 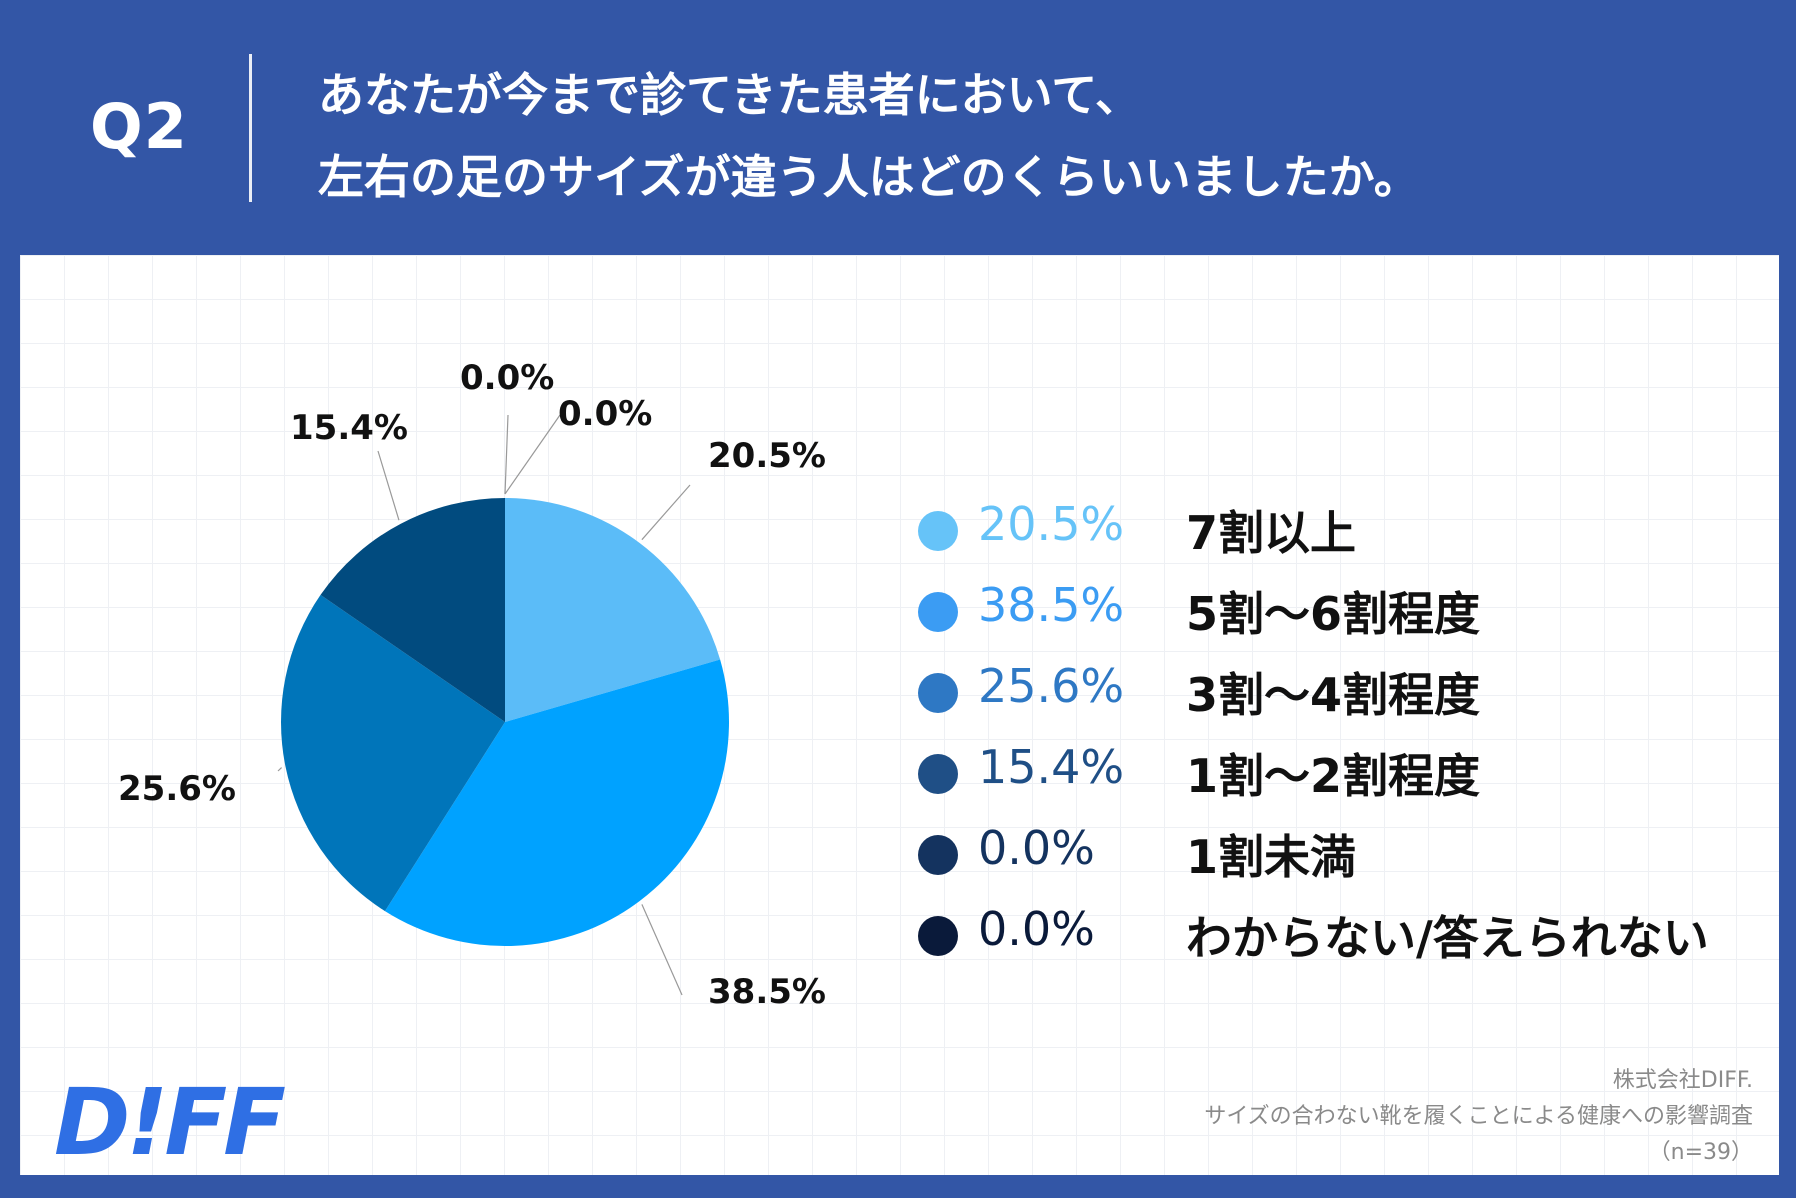 I want to click on source-survey: サイズの合わない靴を履くことによる健康への影響調査, so click(x=1478, y=1116).